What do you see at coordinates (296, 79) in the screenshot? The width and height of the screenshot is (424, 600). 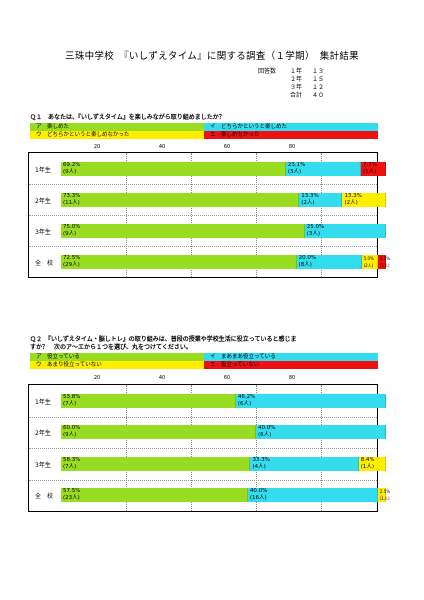 I see `respondent-grade: ２年` at bounding box center [296, 79].